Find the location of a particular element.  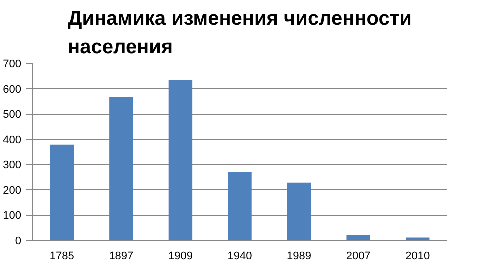

y-tick-label: 200 is located at coordinates (12, 190).